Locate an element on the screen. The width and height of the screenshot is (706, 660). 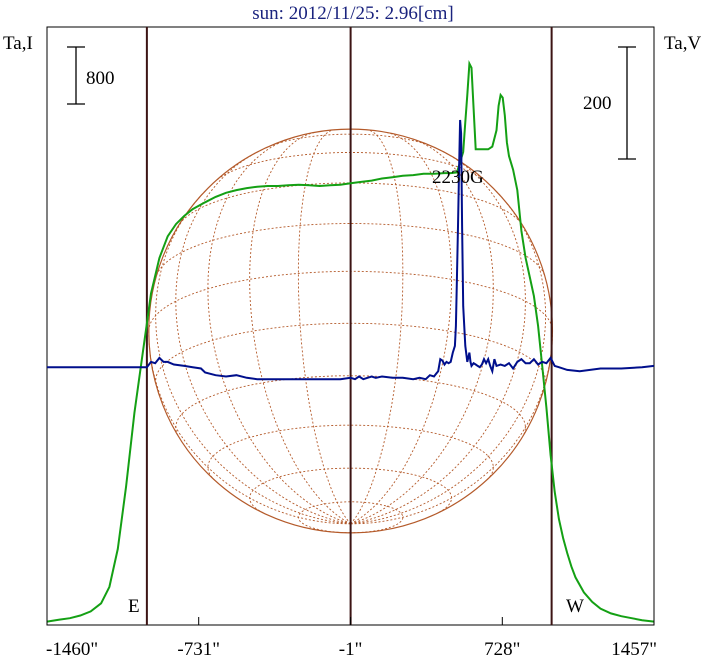
x-tick-label: -1460" is located at coordinates (72, 649).